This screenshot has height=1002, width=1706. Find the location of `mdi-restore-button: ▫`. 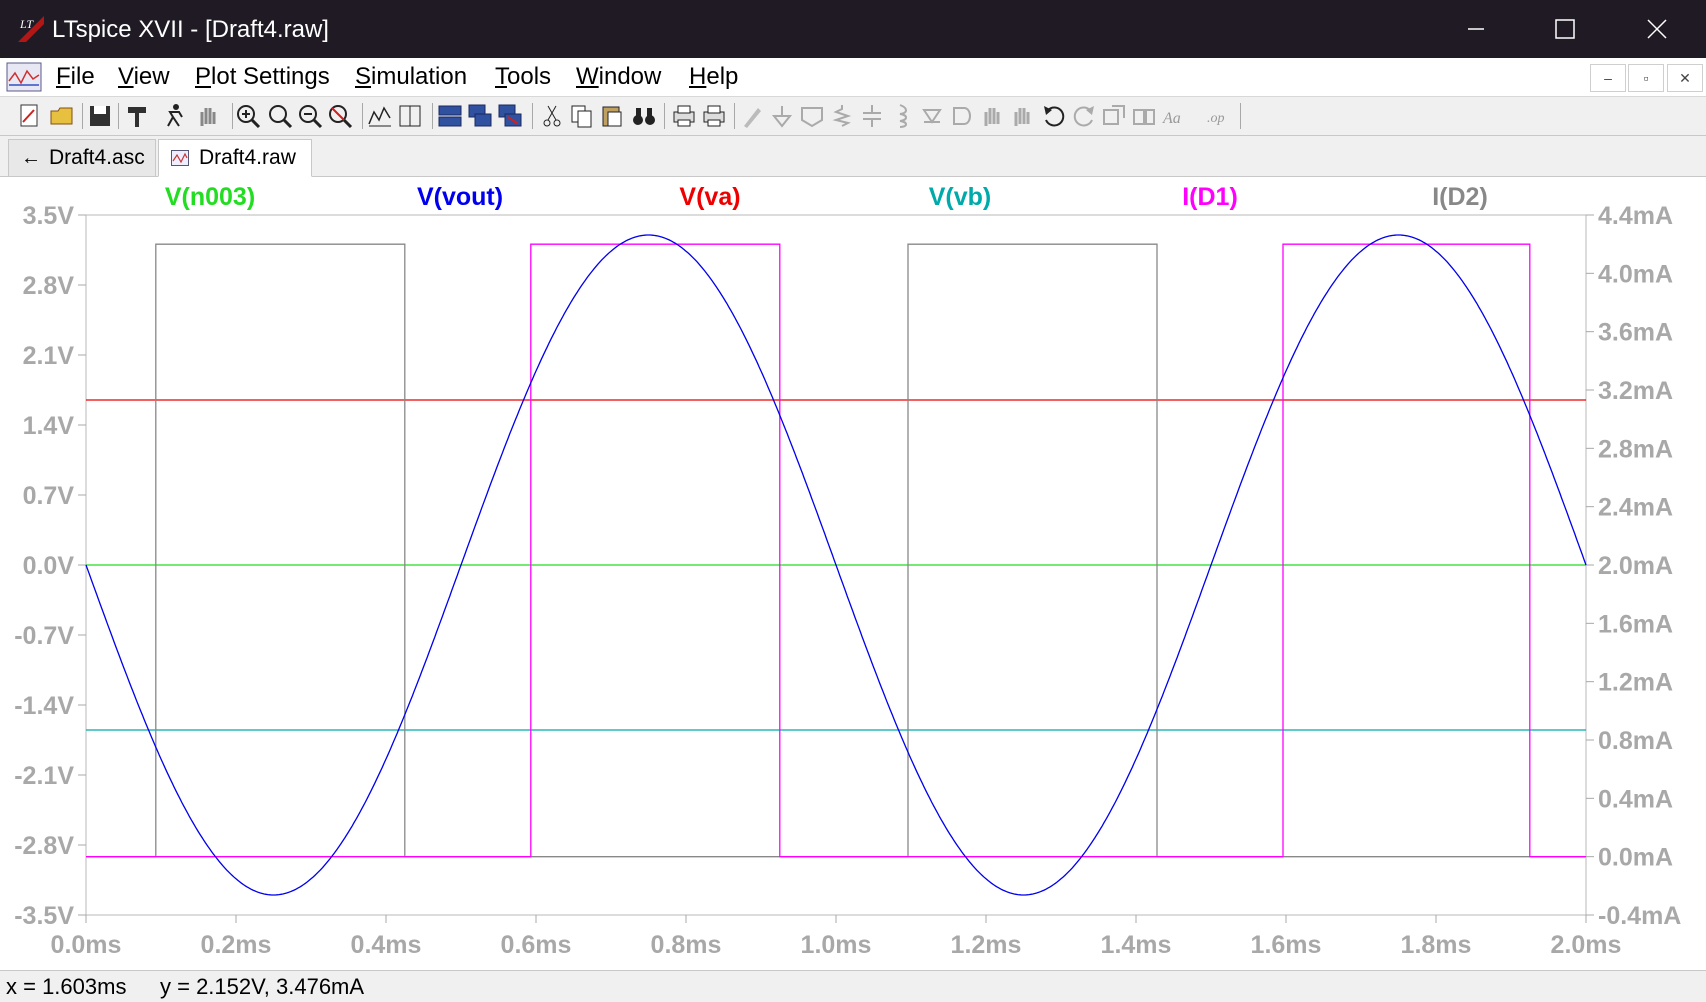

mdi-restore-button: ▫ is located at coordinates (1646, 78).